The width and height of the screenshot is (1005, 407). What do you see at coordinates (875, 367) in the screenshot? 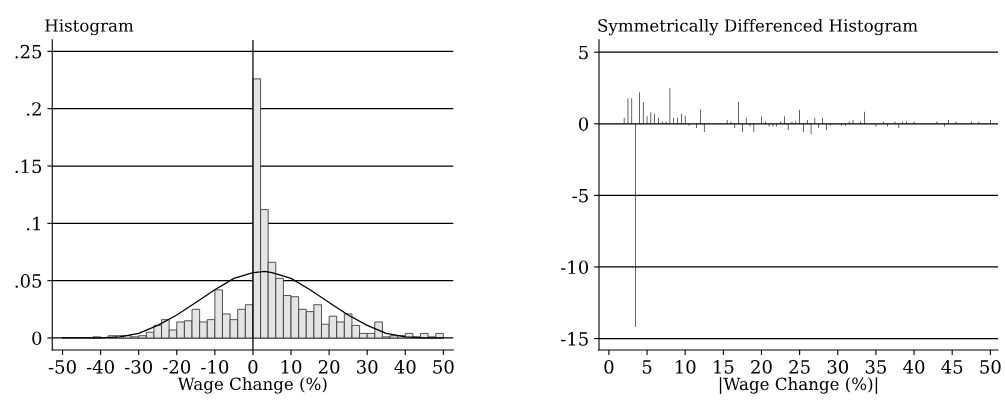
I see `x-tick-label: 35` at bounding box center [875, 367].